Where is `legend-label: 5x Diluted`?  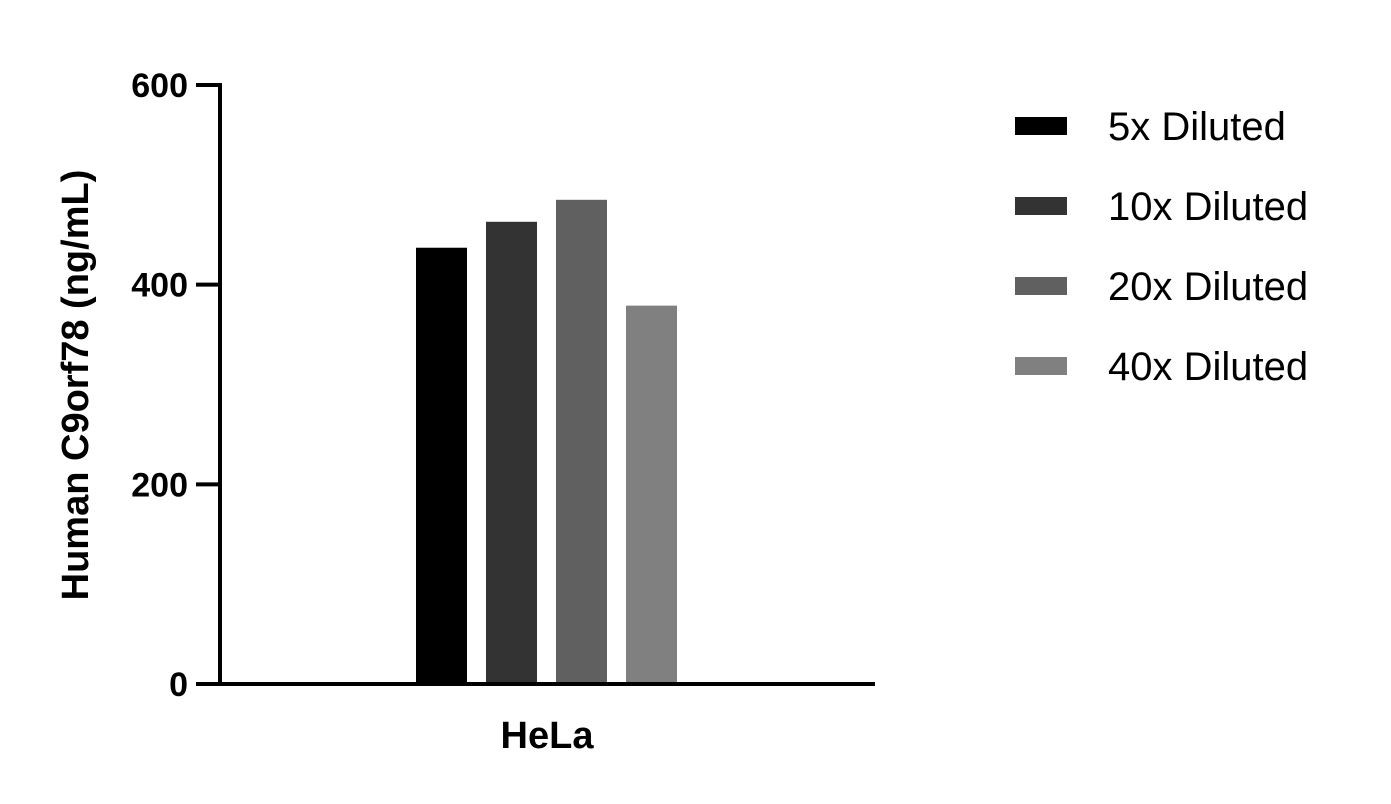
legend-label: 5x Diluted is located at coordinates (1197, 127).